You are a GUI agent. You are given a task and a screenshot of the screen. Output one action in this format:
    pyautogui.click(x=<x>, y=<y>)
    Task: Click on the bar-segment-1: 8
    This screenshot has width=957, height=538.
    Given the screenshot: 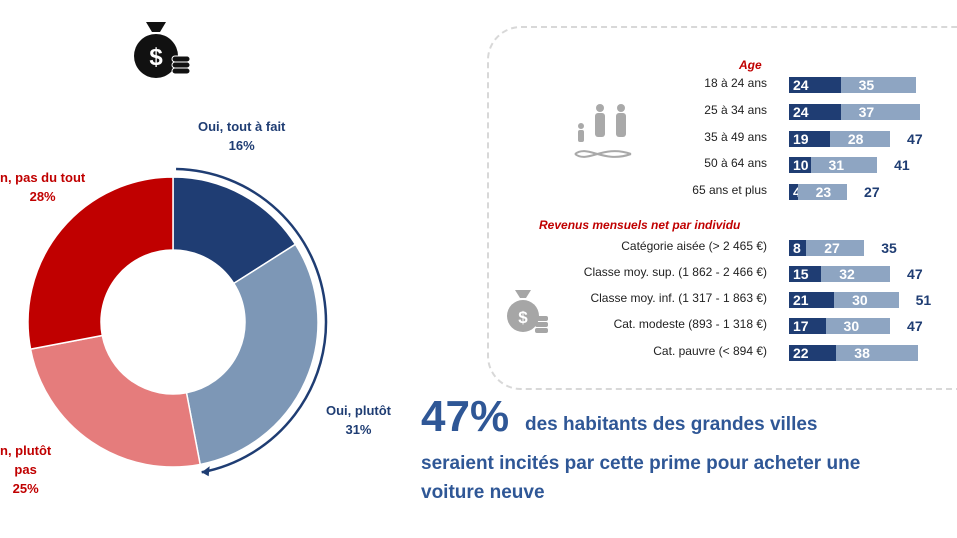 What is the action you would take?
    pyautogui.click(x=798, y=248)
    